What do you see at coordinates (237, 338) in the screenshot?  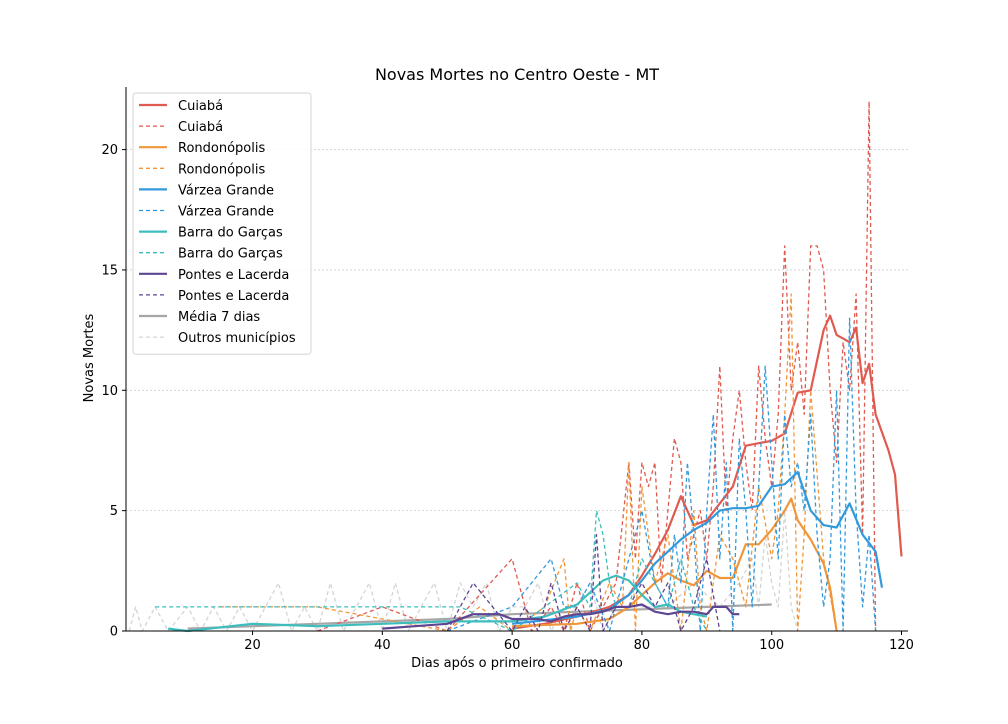 I see `legend-label: Outros municípios` at bounding box center [237, 338].